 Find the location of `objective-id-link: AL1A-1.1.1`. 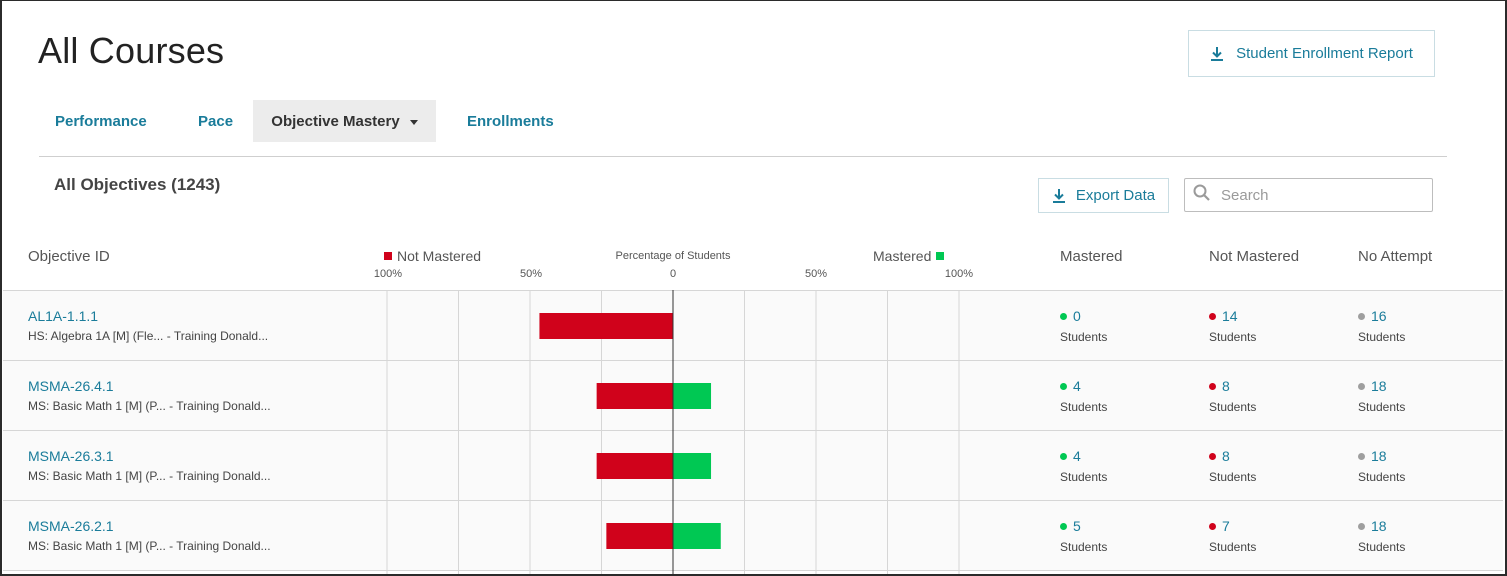

objective-id-link: AL1A-1.1.1 is located at coordinates (63, 316).